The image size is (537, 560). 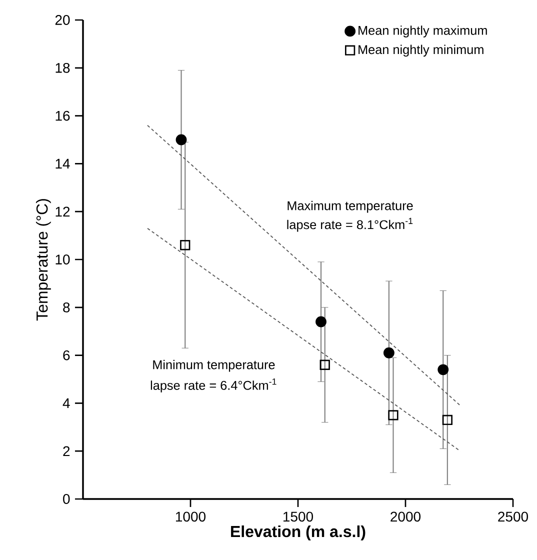 I want to click on annotation: lapse rate = 8.1°Ckm$^{-1}$, so click(x=350, y=225).